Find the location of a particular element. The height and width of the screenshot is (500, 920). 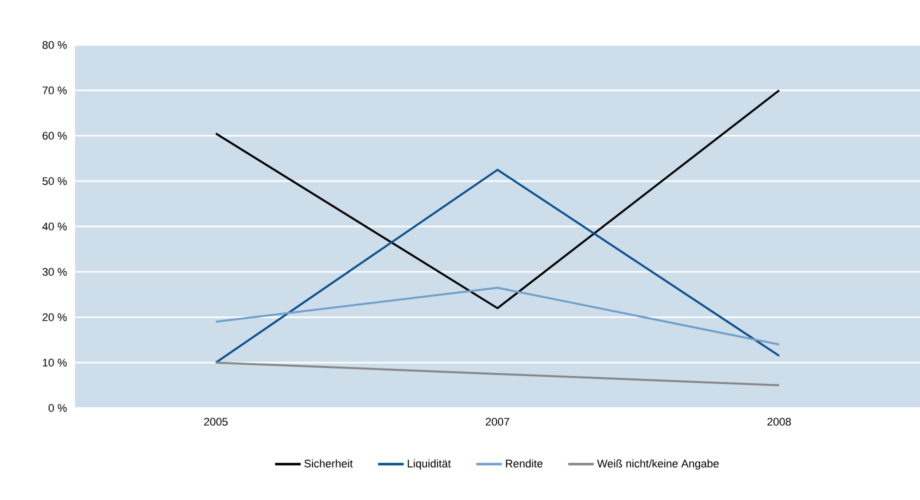

y-tick-label: 30 % is located at coordinates (54, 272).